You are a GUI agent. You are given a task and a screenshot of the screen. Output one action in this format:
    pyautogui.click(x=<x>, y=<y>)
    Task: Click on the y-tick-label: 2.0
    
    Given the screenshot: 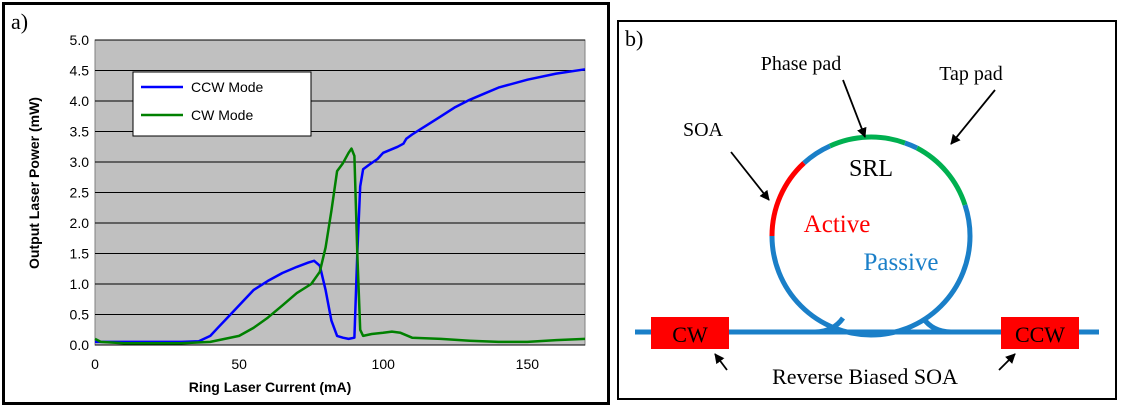 What is the action you would take?
    pyautogui.click(x=80, y=223)
    